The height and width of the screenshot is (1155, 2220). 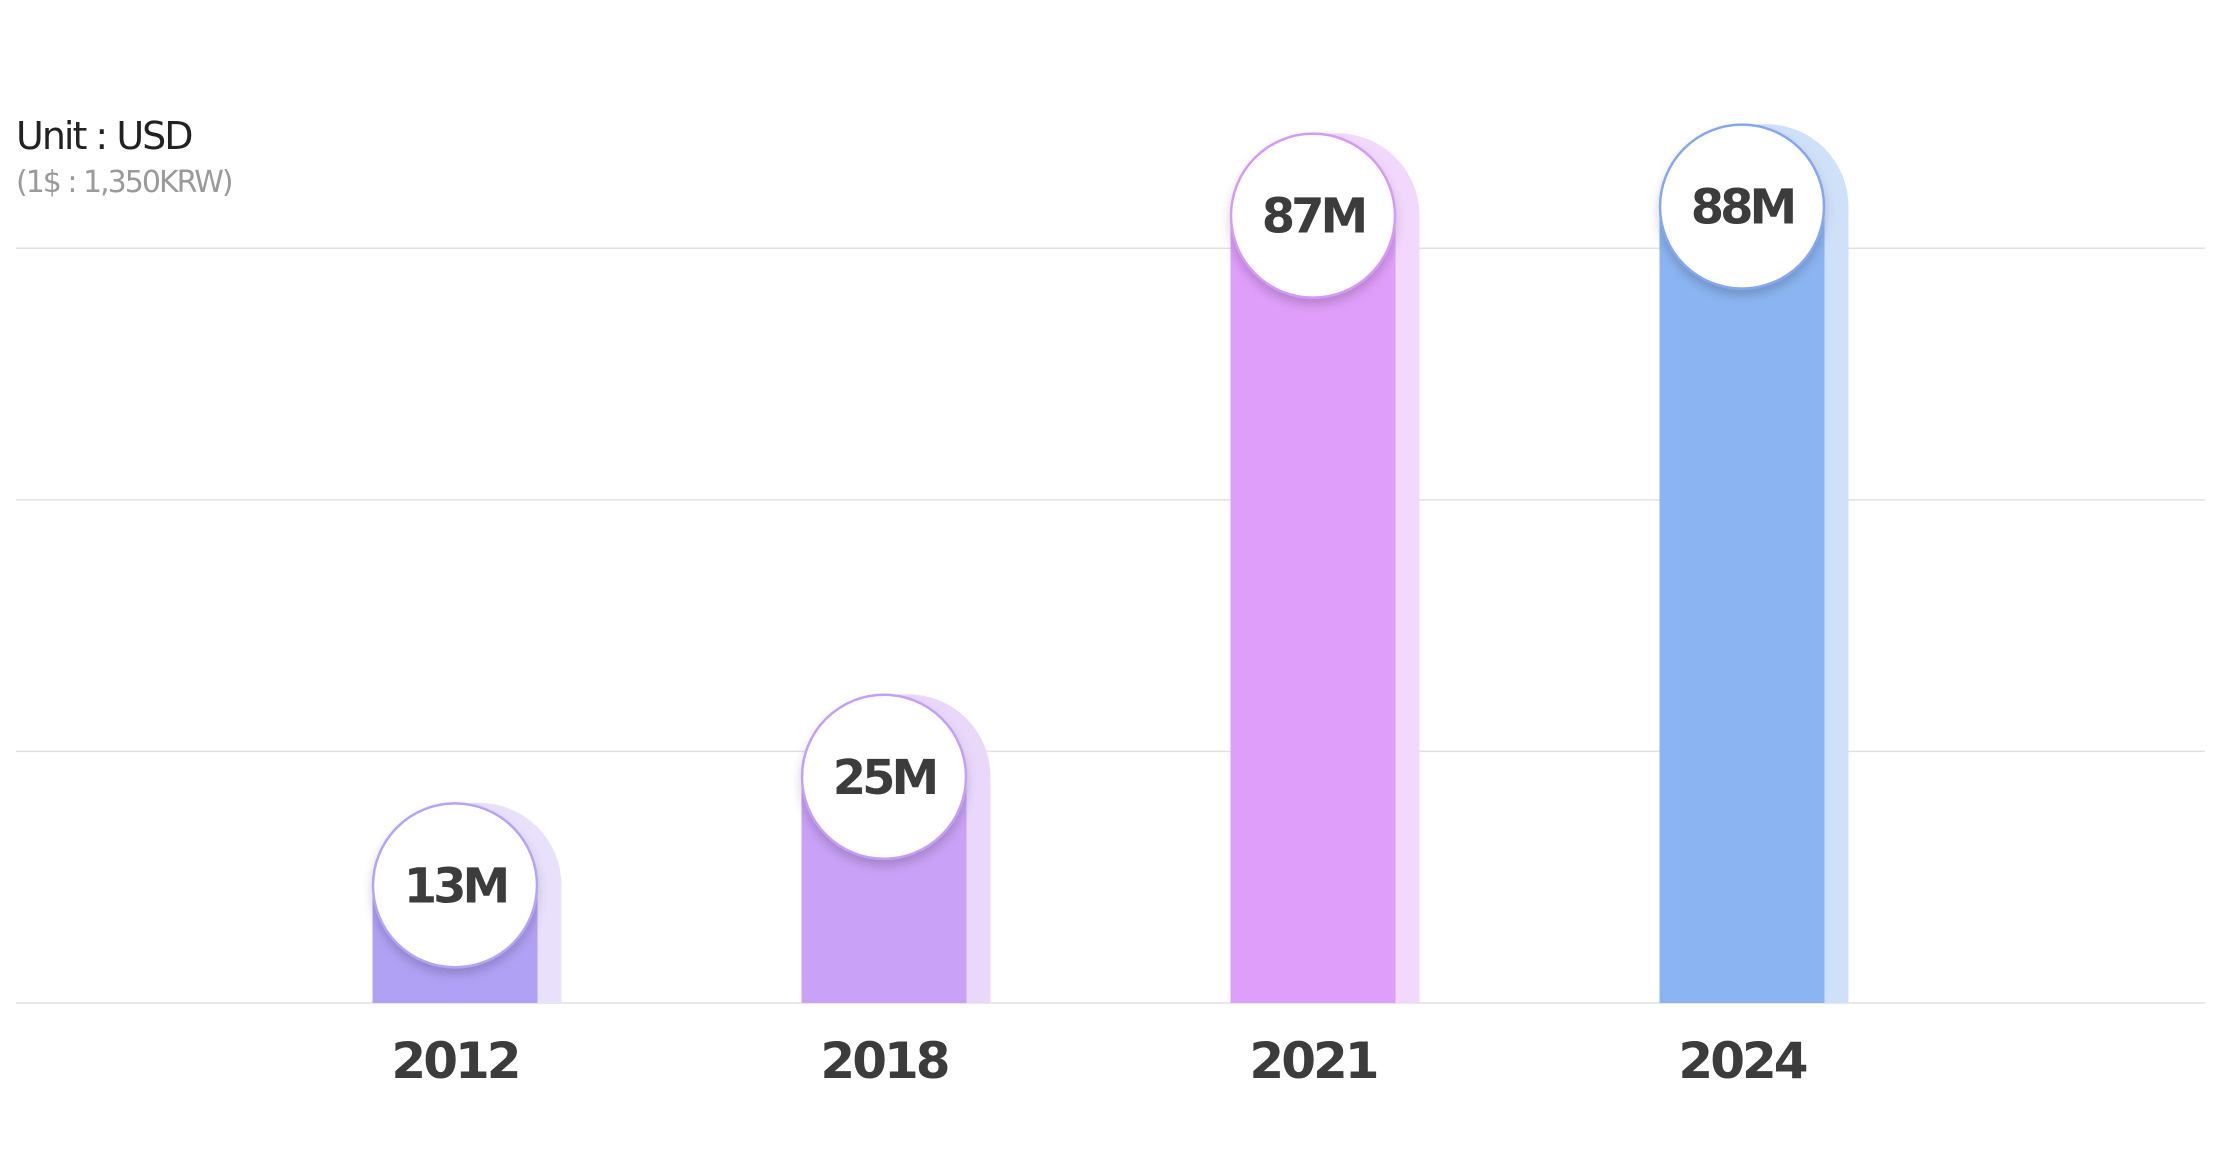 I want to click on category-labels: 2012 2018 2021 2024, so click(x=1100, y=1061).